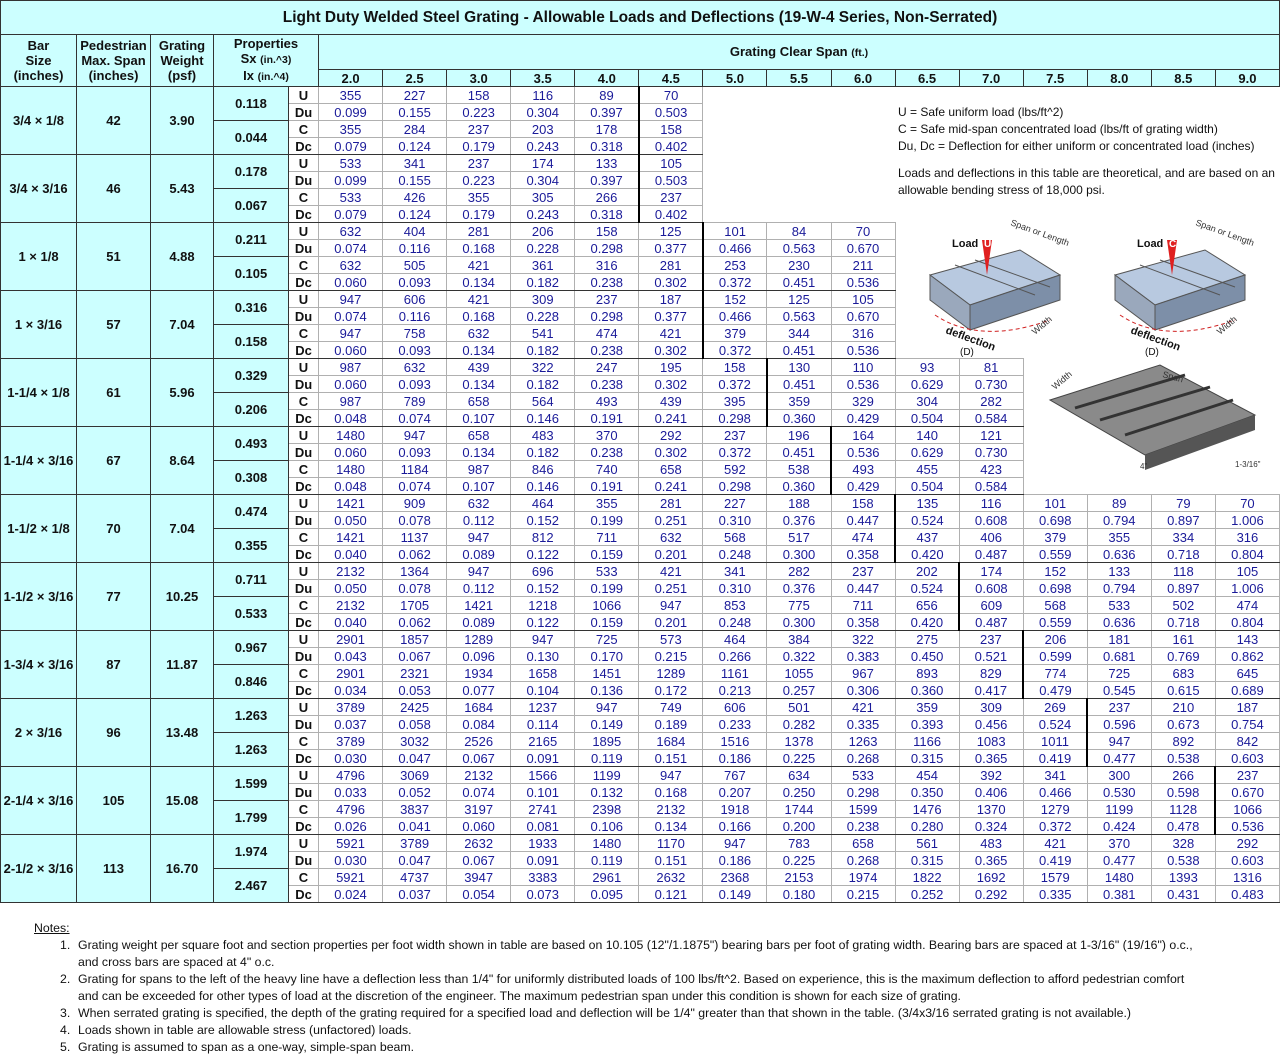 This screenshot has width=1280, height=1056. Describe the element at coordinates (1183, 673) in the screenshot. I see `value-cell: 683` at that location.